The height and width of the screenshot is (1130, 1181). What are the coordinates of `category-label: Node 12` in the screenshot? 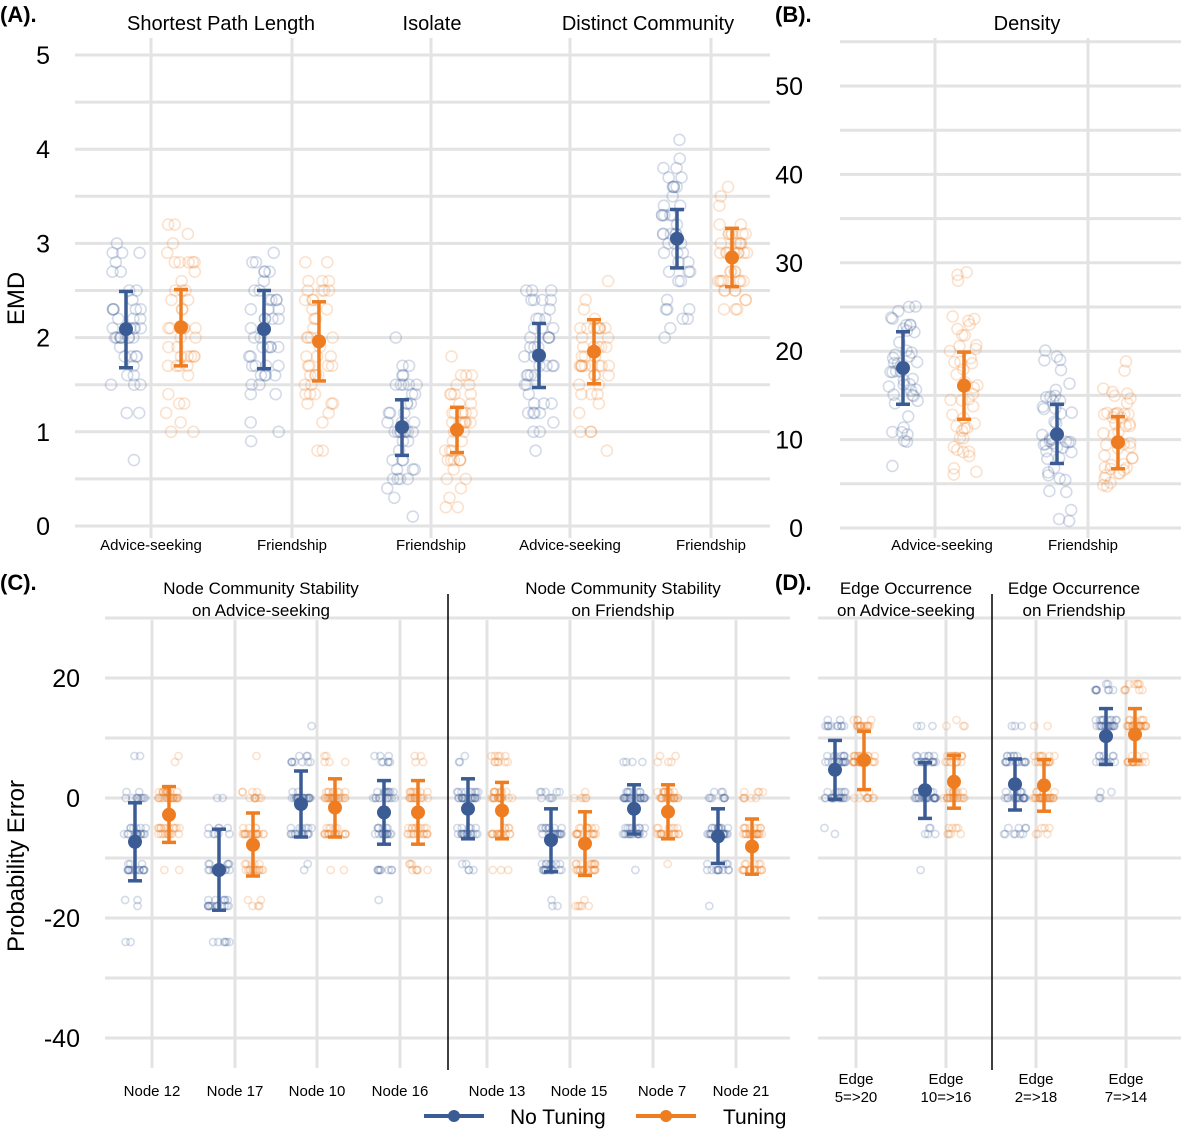 It's located at (152, 1091).